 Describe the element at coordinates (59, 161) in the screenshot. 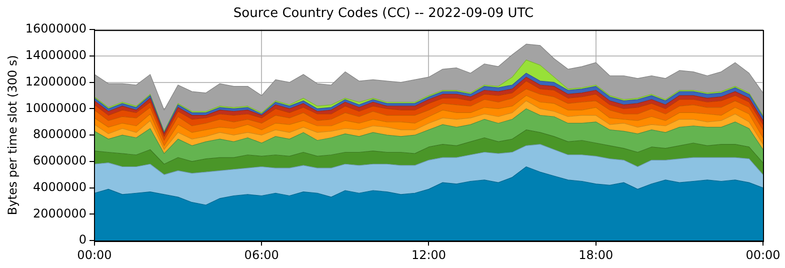

I see `y-tick-label: 6000000` at that location.